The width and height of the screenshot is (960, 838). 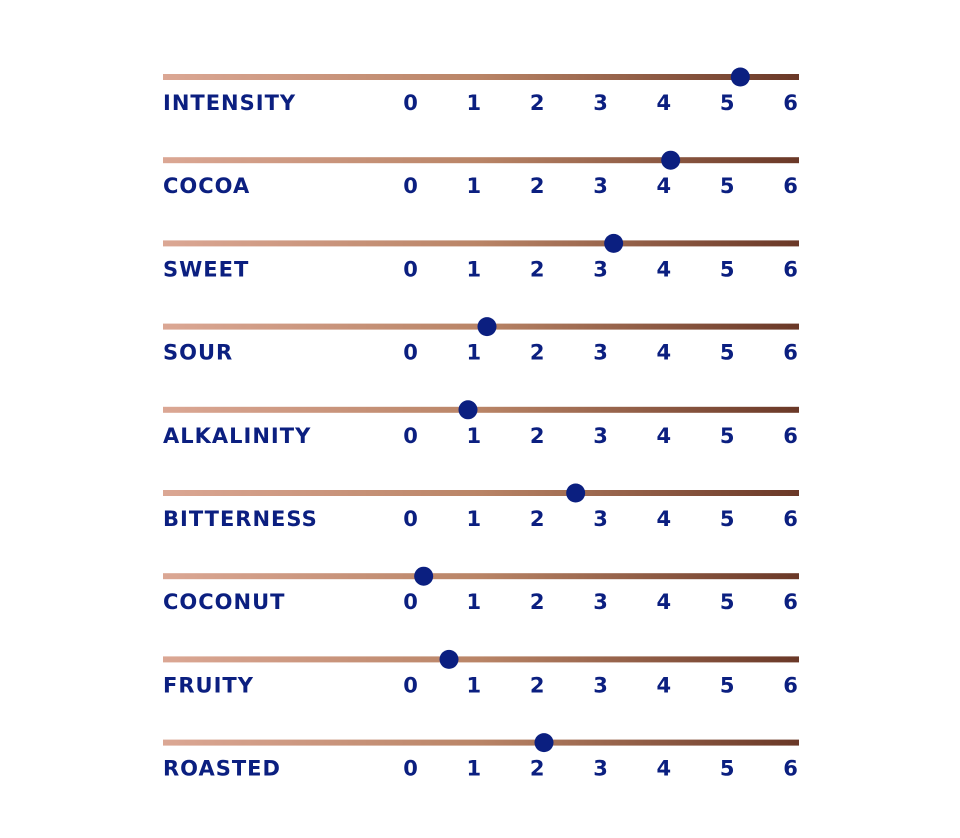 What do you see at coordinates (198, 353) in the screenshot?
I see `row-label: SOUR` at bounding box center [198, 353].